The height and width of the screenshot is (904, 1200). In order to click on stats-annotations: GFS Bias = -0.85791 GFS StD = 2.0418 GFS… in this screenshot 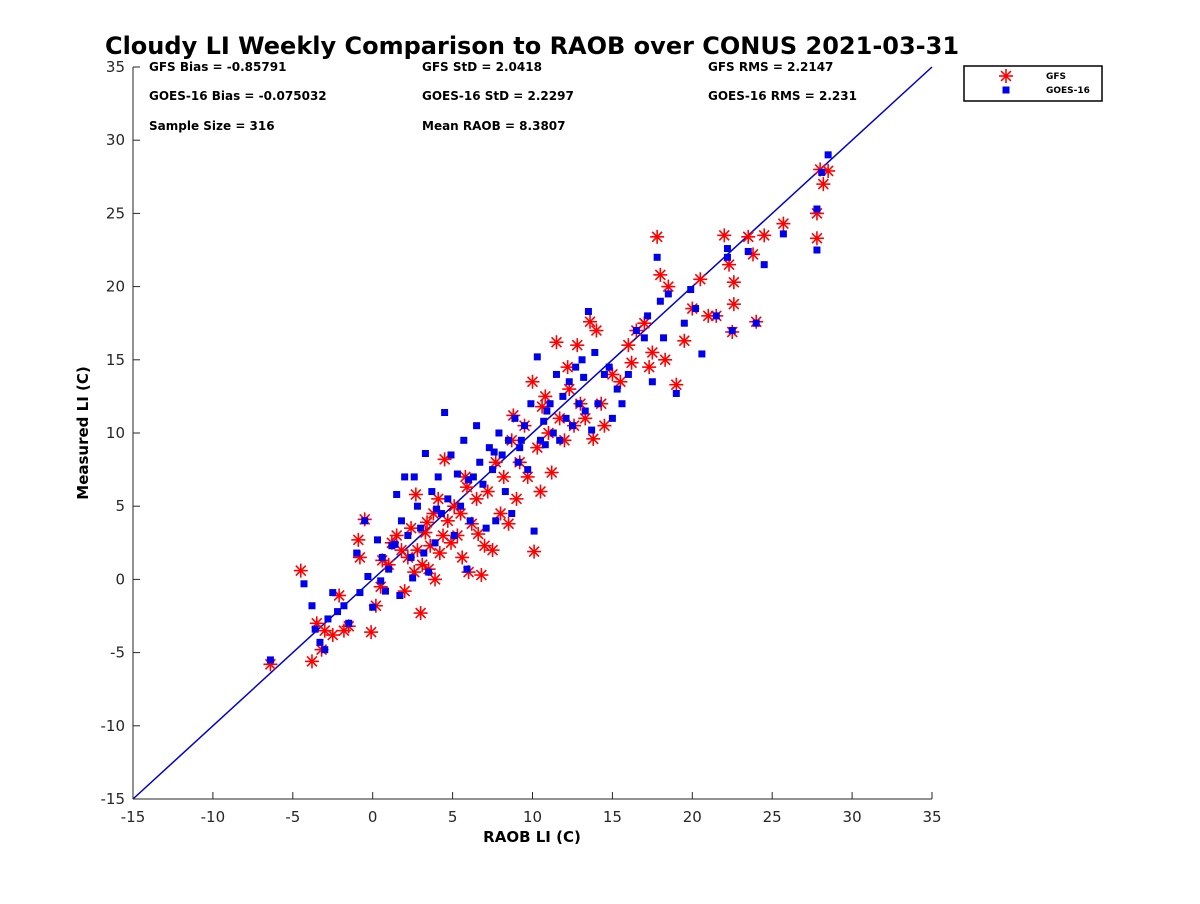, I will do `click(503, 96)`.